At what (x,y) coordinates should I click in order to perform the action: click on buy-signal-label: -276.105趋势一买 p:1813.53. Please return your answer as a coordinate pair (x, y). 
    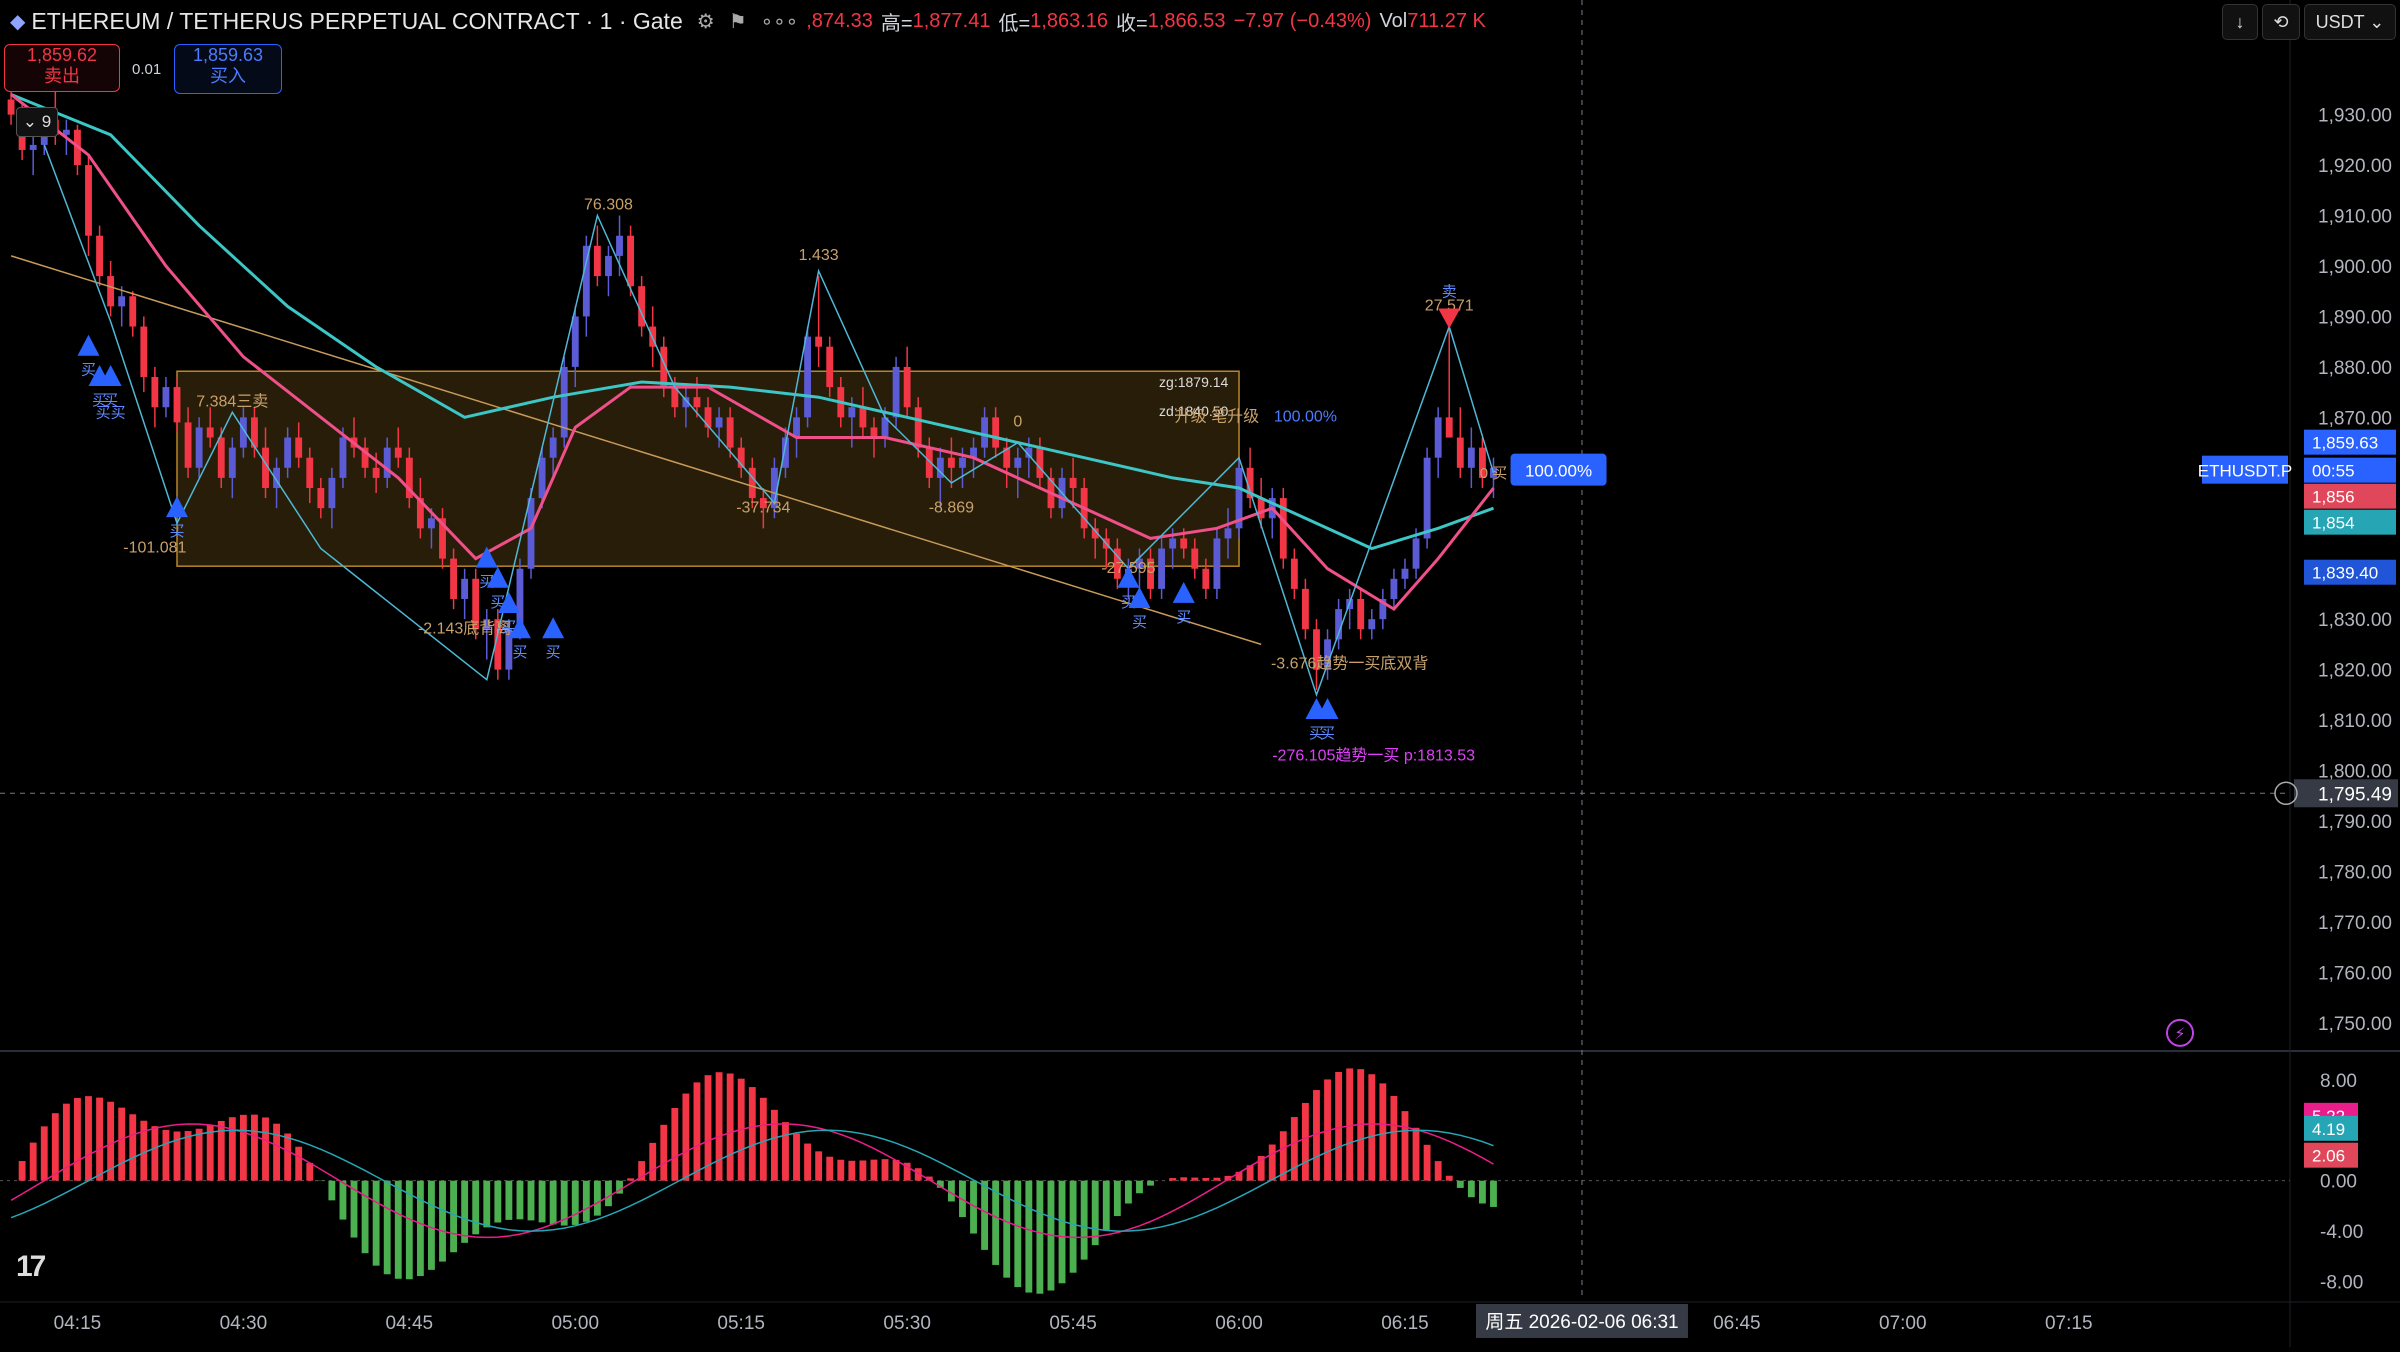
    Looking at the image, I should click on (1373, 755).